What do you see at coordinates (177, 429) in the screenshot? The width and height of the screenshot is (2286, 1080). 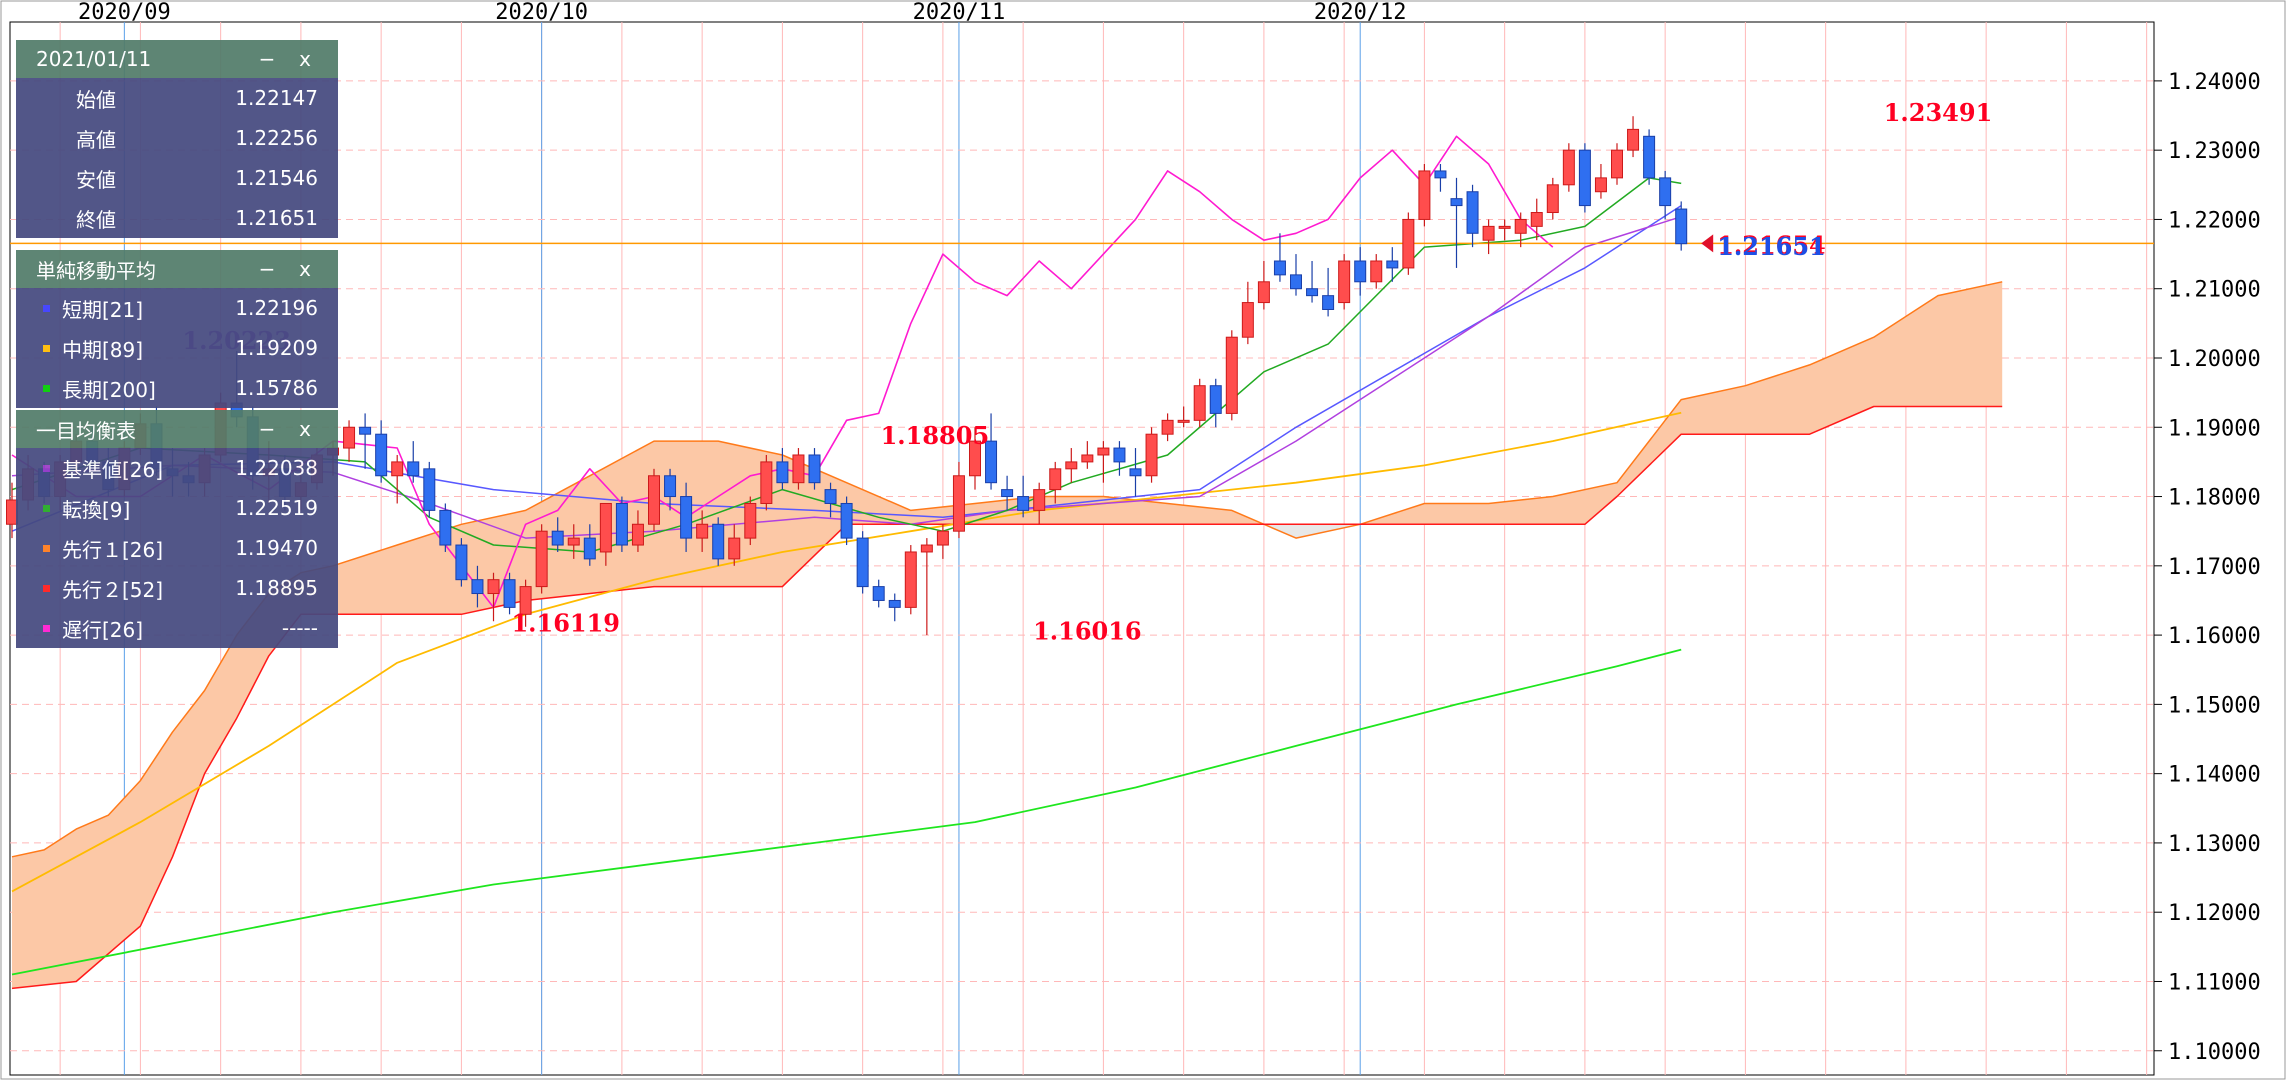 I see `ichimoku-panel-header: 一目均衡表 − x` at bounding box center [177, 429].